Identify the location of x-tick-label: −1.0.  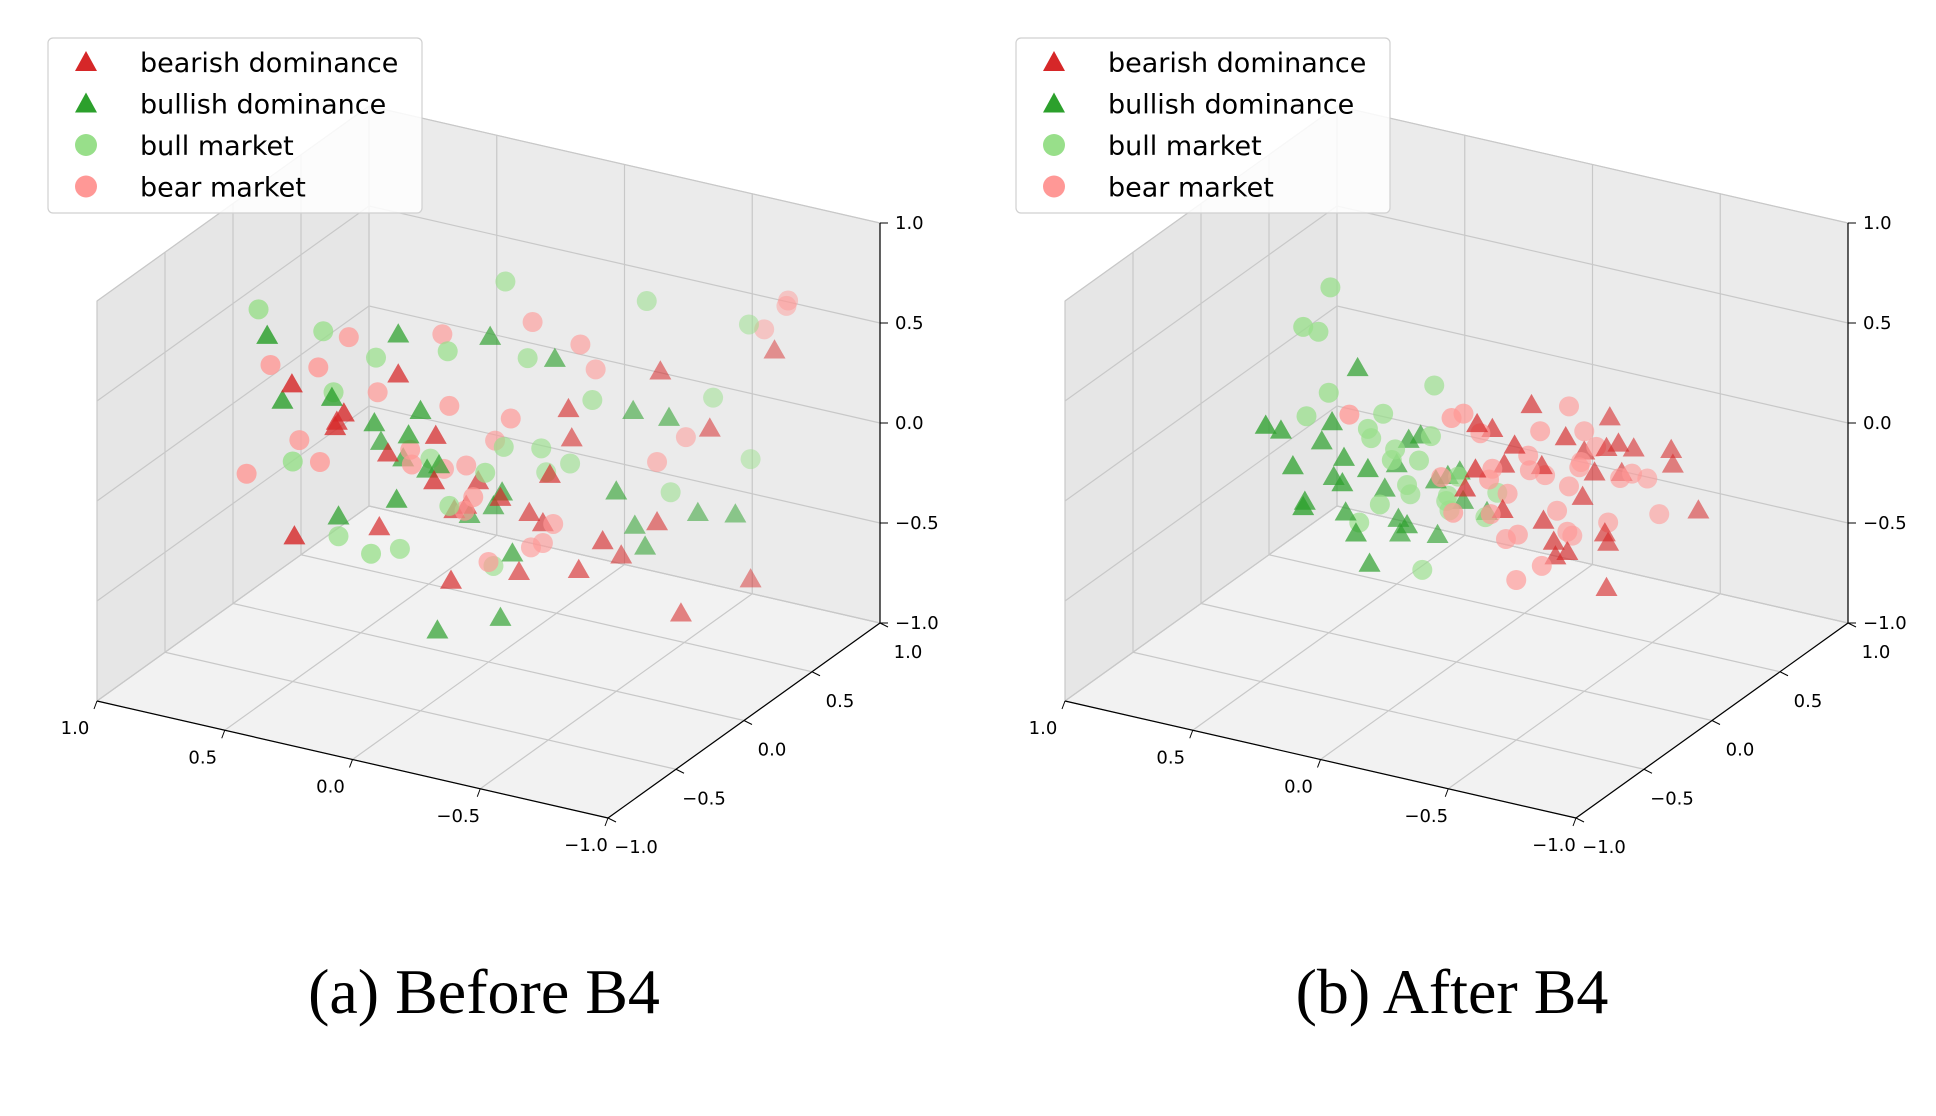
(1554, 845).